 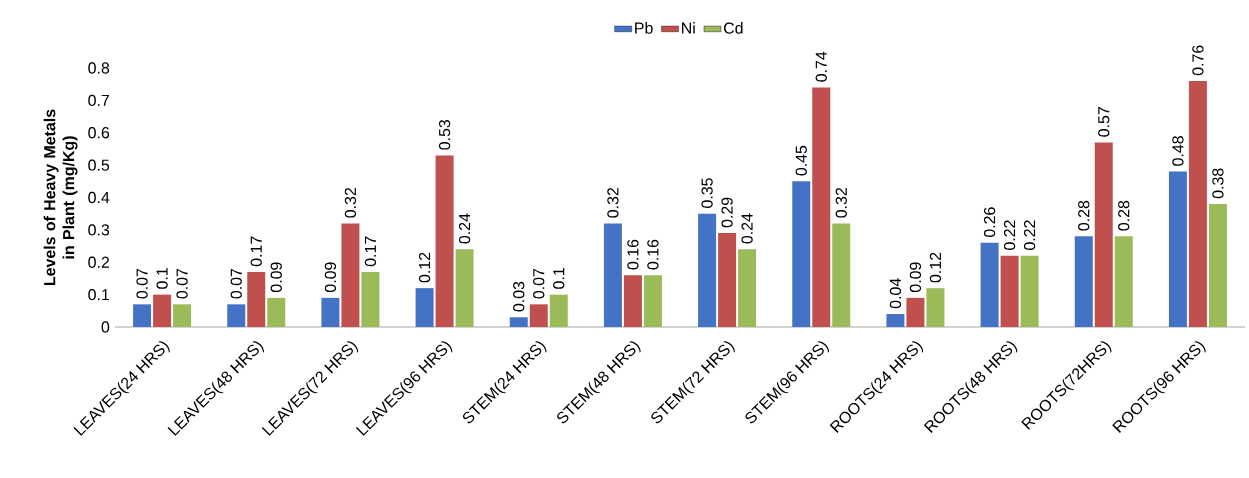 What do you see at coordinates (105, 327) in the screenshot?
I see `y-tick-label: 0` at bounding box center [105, 327].